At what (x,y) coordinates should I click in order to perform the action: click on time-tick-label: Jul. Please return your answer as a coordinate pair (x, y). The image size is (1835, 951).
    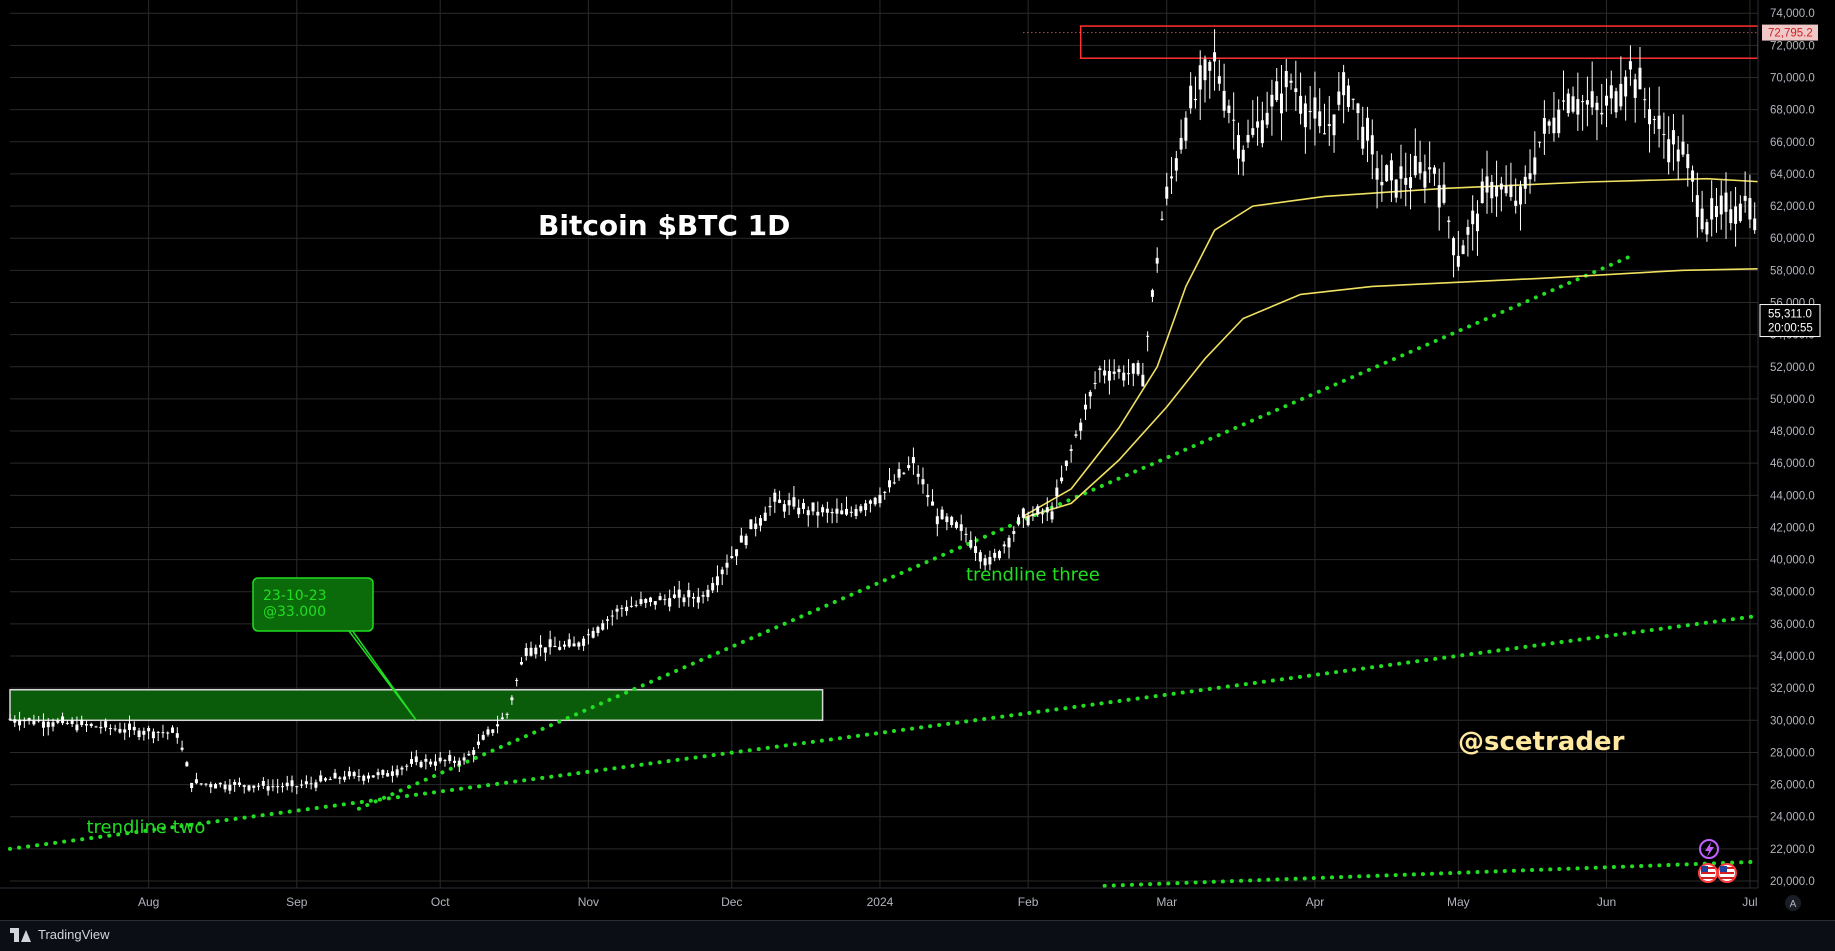
    Looking at the image, I should click on (1749, 902).